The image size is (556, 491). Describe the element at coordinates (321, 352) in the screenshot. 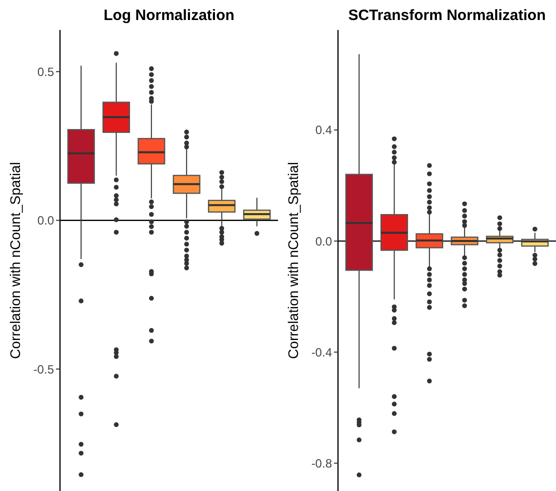

I see `y-tick-label: -0.4` at that location.